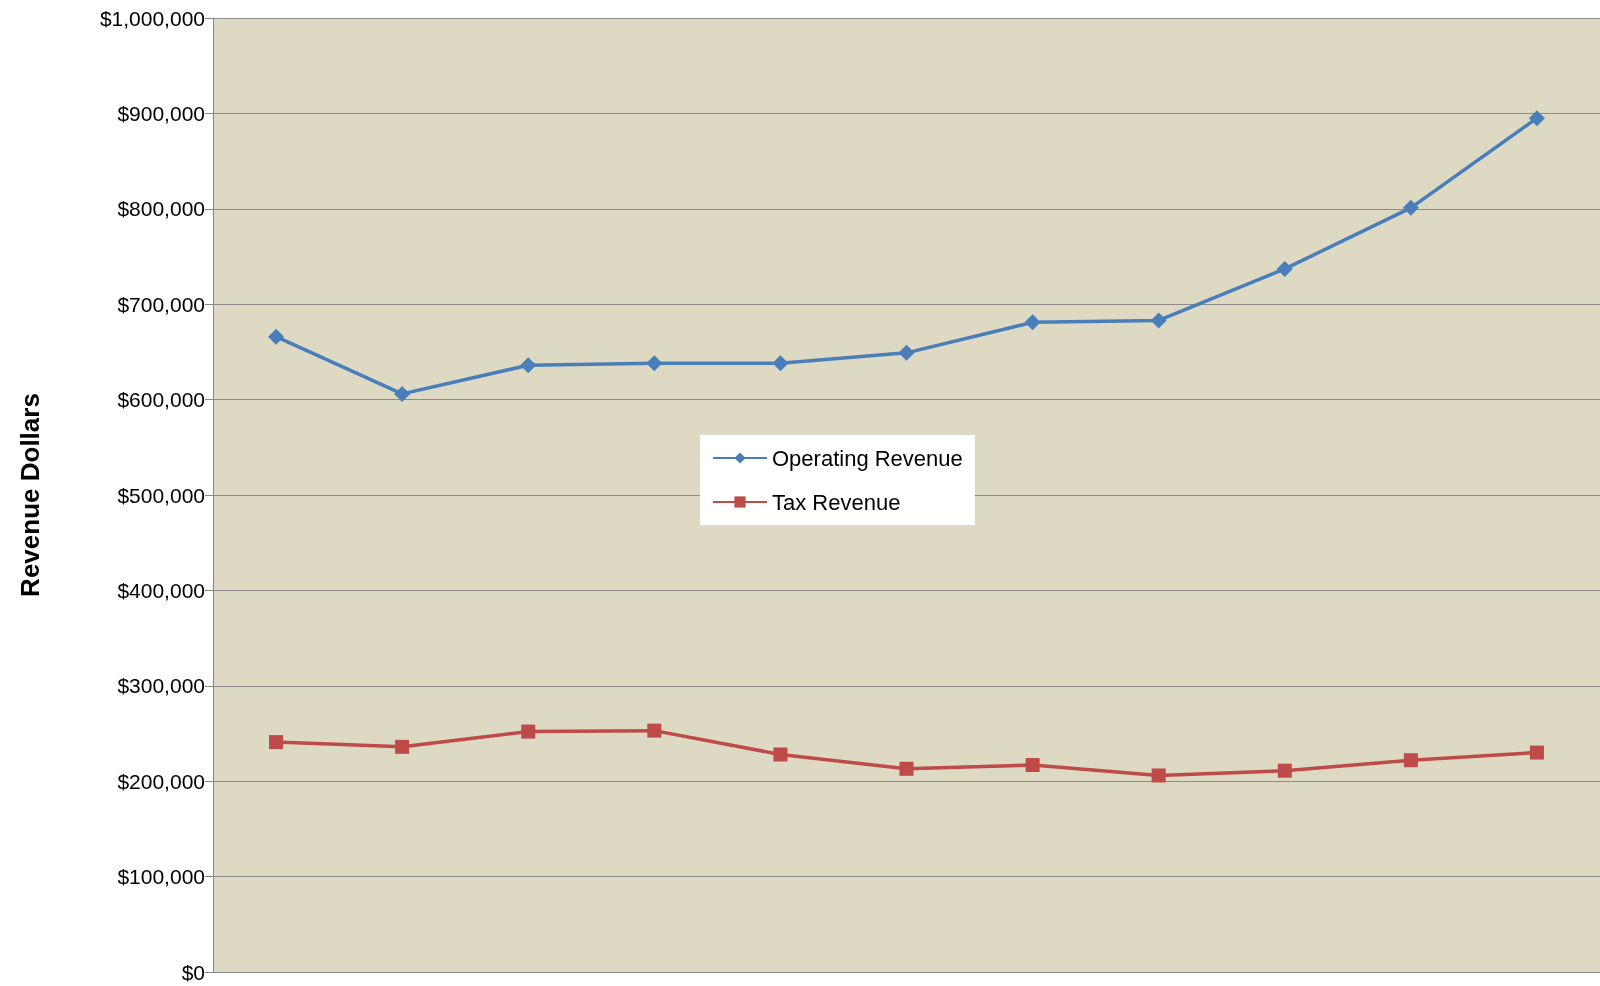 This screenshot has height=986, width=1600. I want to click on y-tick-label: $100,000, so click(161, 877).